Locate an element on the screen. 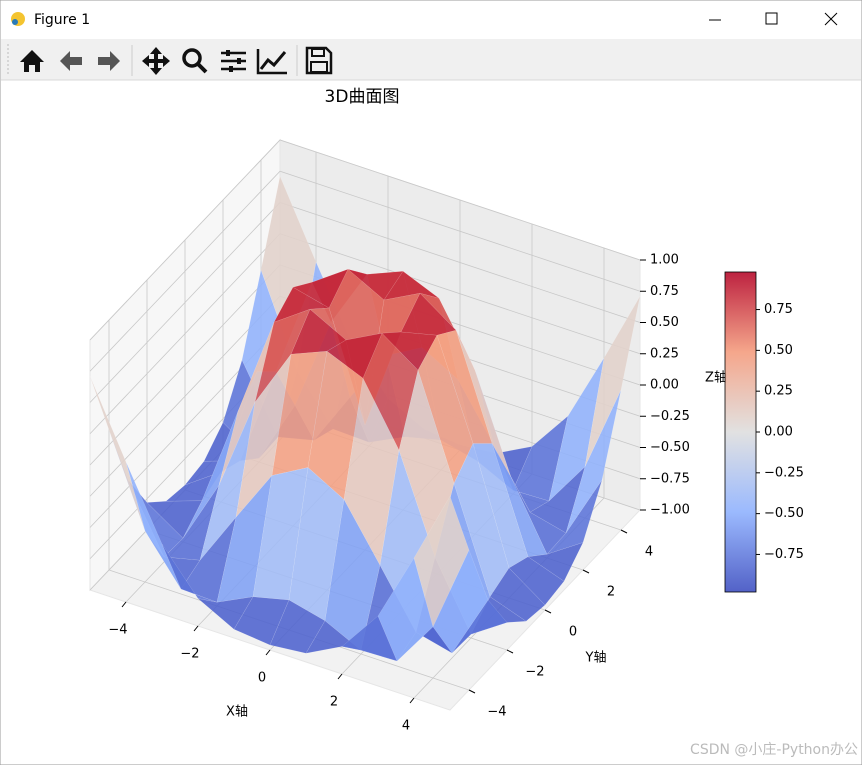  colorbar-tick-label: −0.25 is located at coordinates (784, 472).